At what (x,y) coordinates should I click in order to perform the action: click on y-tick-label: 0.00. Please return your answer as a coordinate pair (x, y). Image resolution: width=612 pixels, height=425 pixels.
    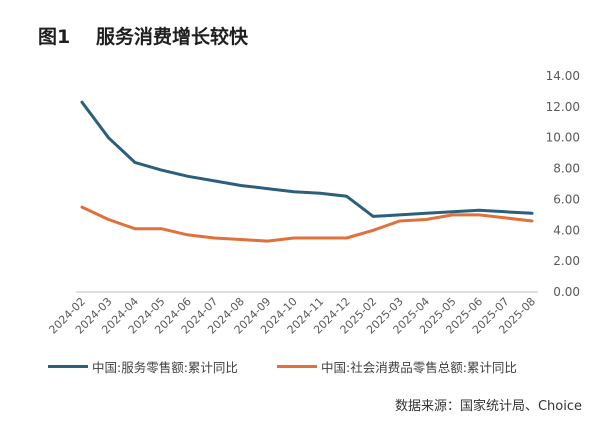
    Looking at the image, I should click on (566, 292).